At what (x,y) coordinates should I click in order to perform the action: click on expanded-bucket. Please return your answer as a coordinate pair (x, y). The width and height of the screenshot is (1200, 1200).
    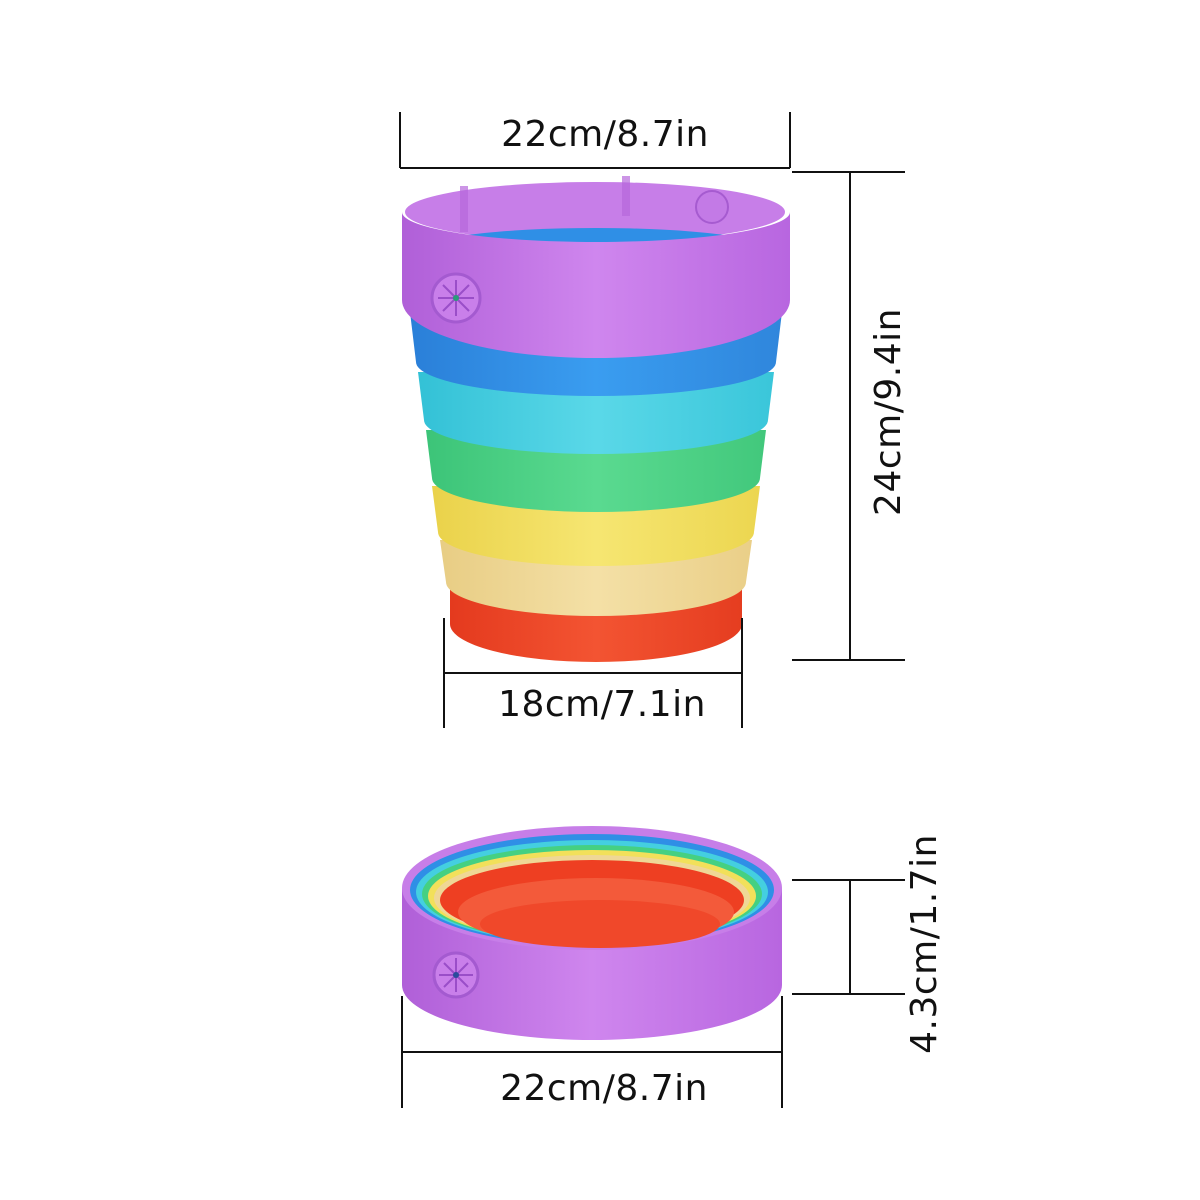
    Looking at the image, I should click on (596, 419).